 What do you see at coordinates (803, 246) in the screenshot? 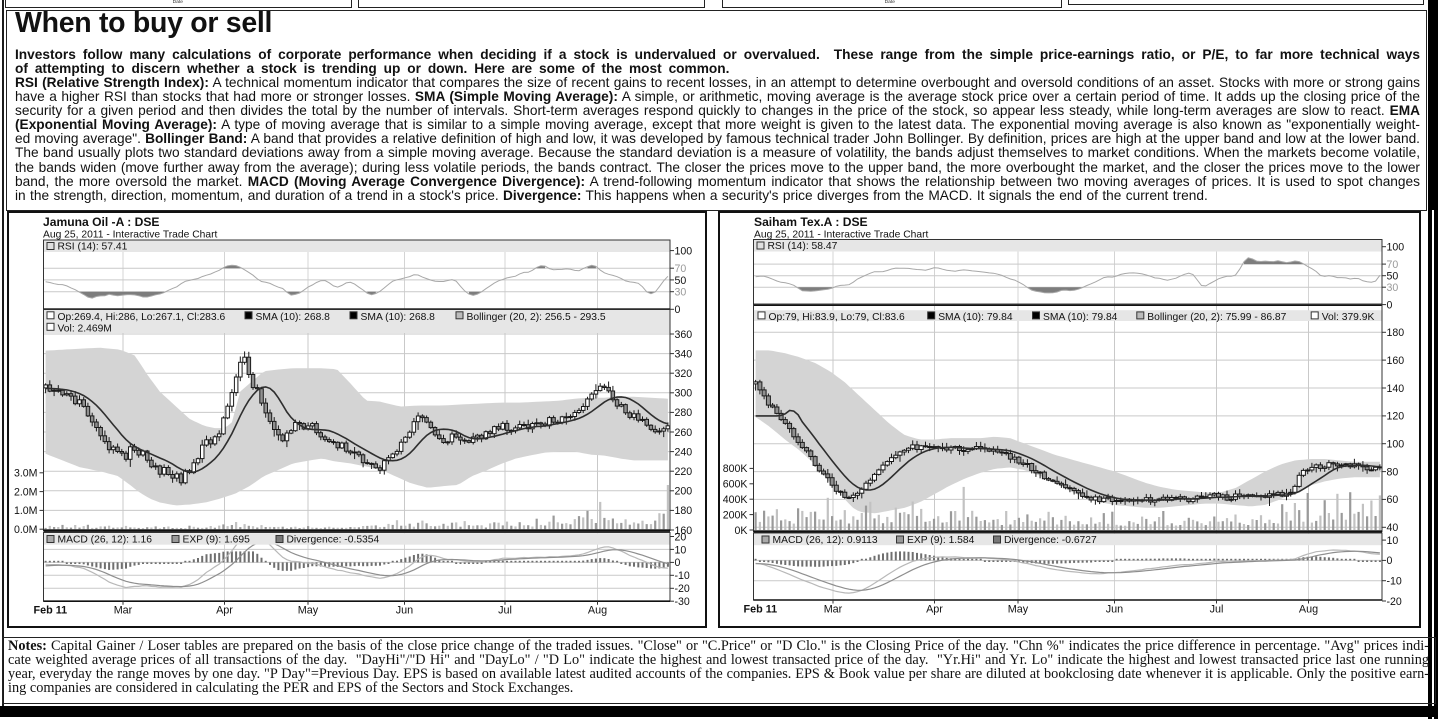
I see `svg-text: RSI (14): 58.47` at bounding box center [803, 246].